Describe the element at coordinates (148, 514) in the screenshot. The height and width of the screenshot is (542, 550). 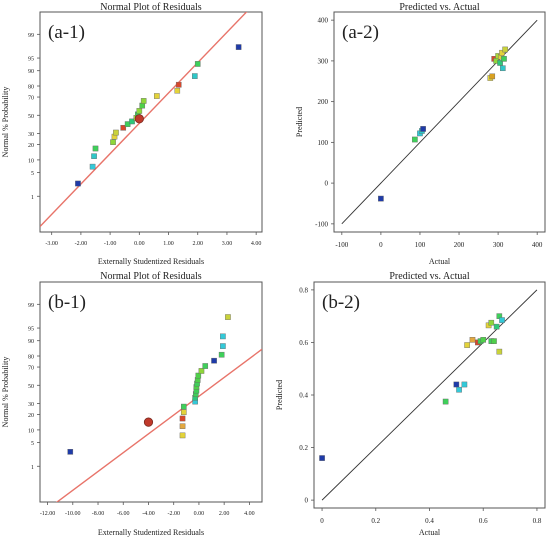
I see `x-tick-label: -4.00` at that location.